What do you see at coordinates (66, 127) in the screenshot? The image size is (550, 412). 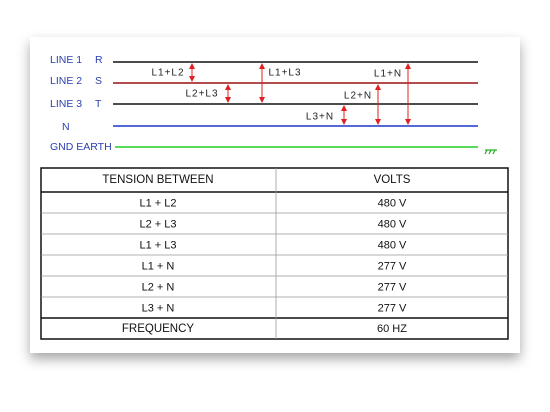 I see `line-phase: N` at bounding box center [66, 127].